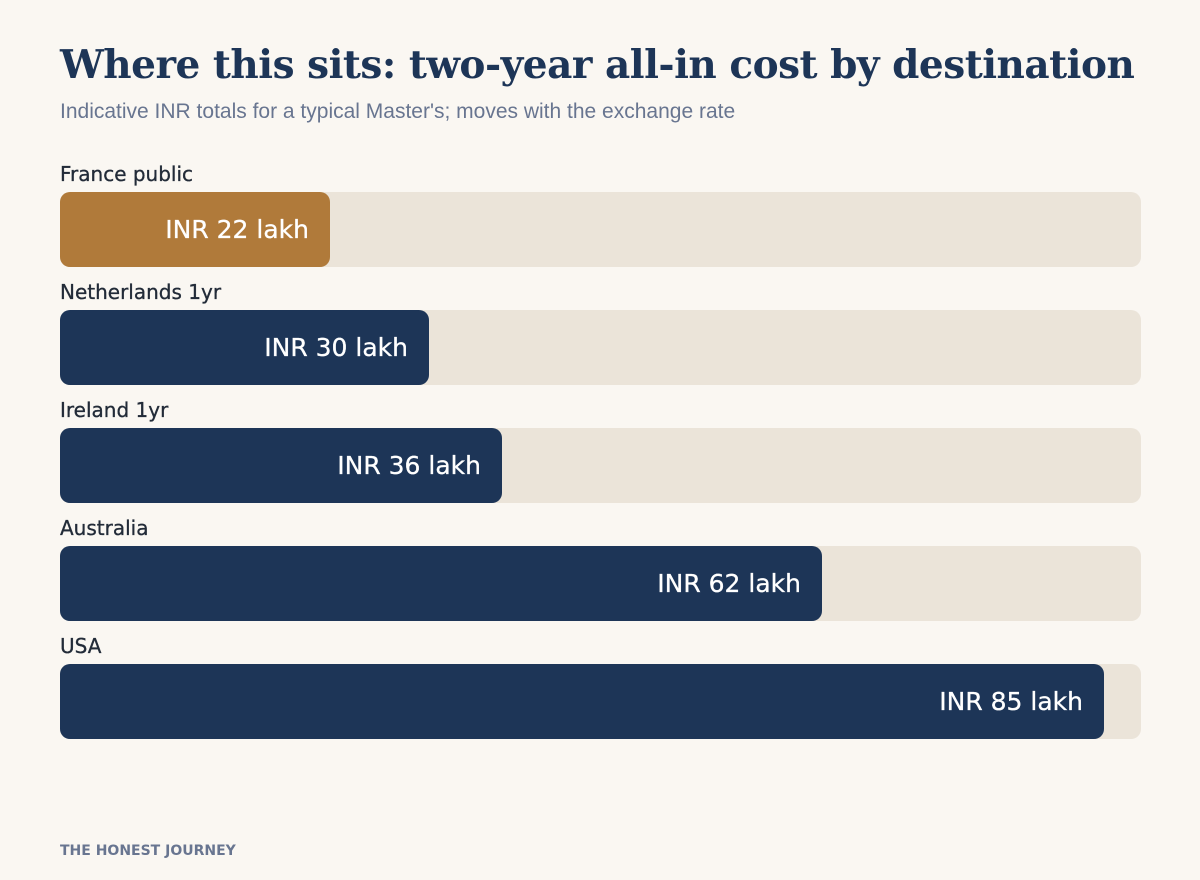  What do you see at coordinates (148, 851) in the screenshot?
I see `brand-footer: THE HONEST JOURNEY` at bounding box center [148, 851].